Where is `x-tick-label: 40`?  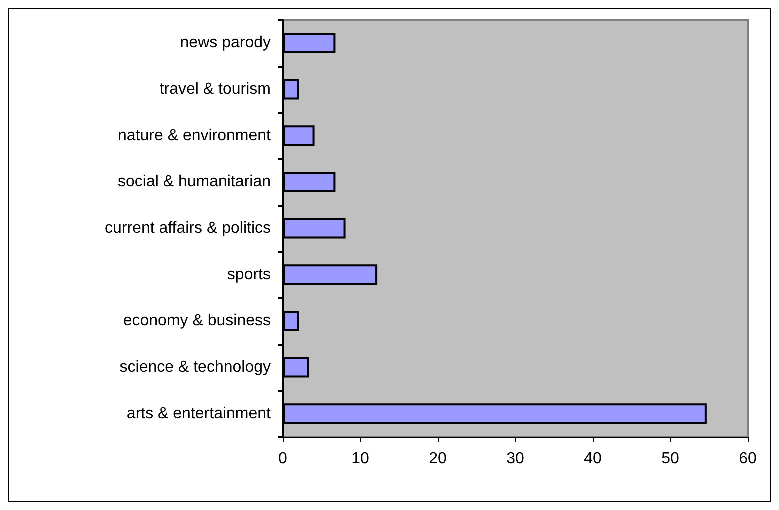 x-tick-label: 40 is located at coordinates (593, 459).